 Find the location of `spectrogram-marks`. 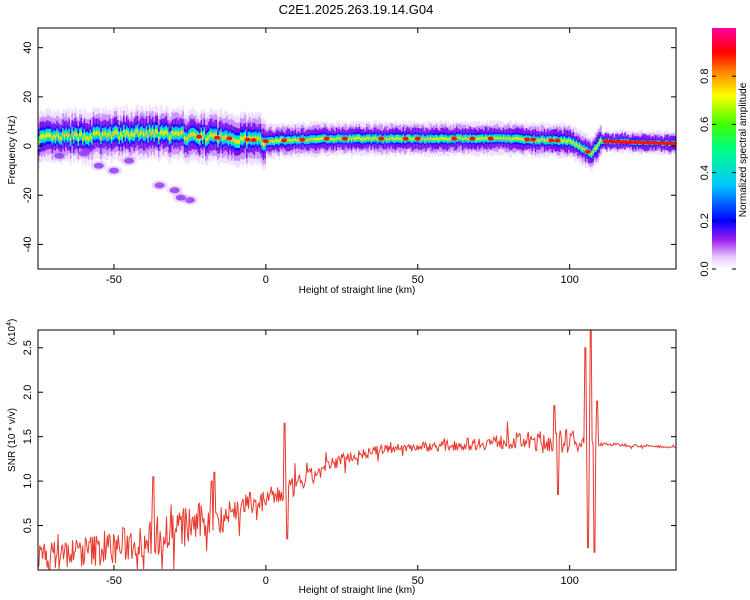

spectrogram-marks is located at coordinates (357, 155).